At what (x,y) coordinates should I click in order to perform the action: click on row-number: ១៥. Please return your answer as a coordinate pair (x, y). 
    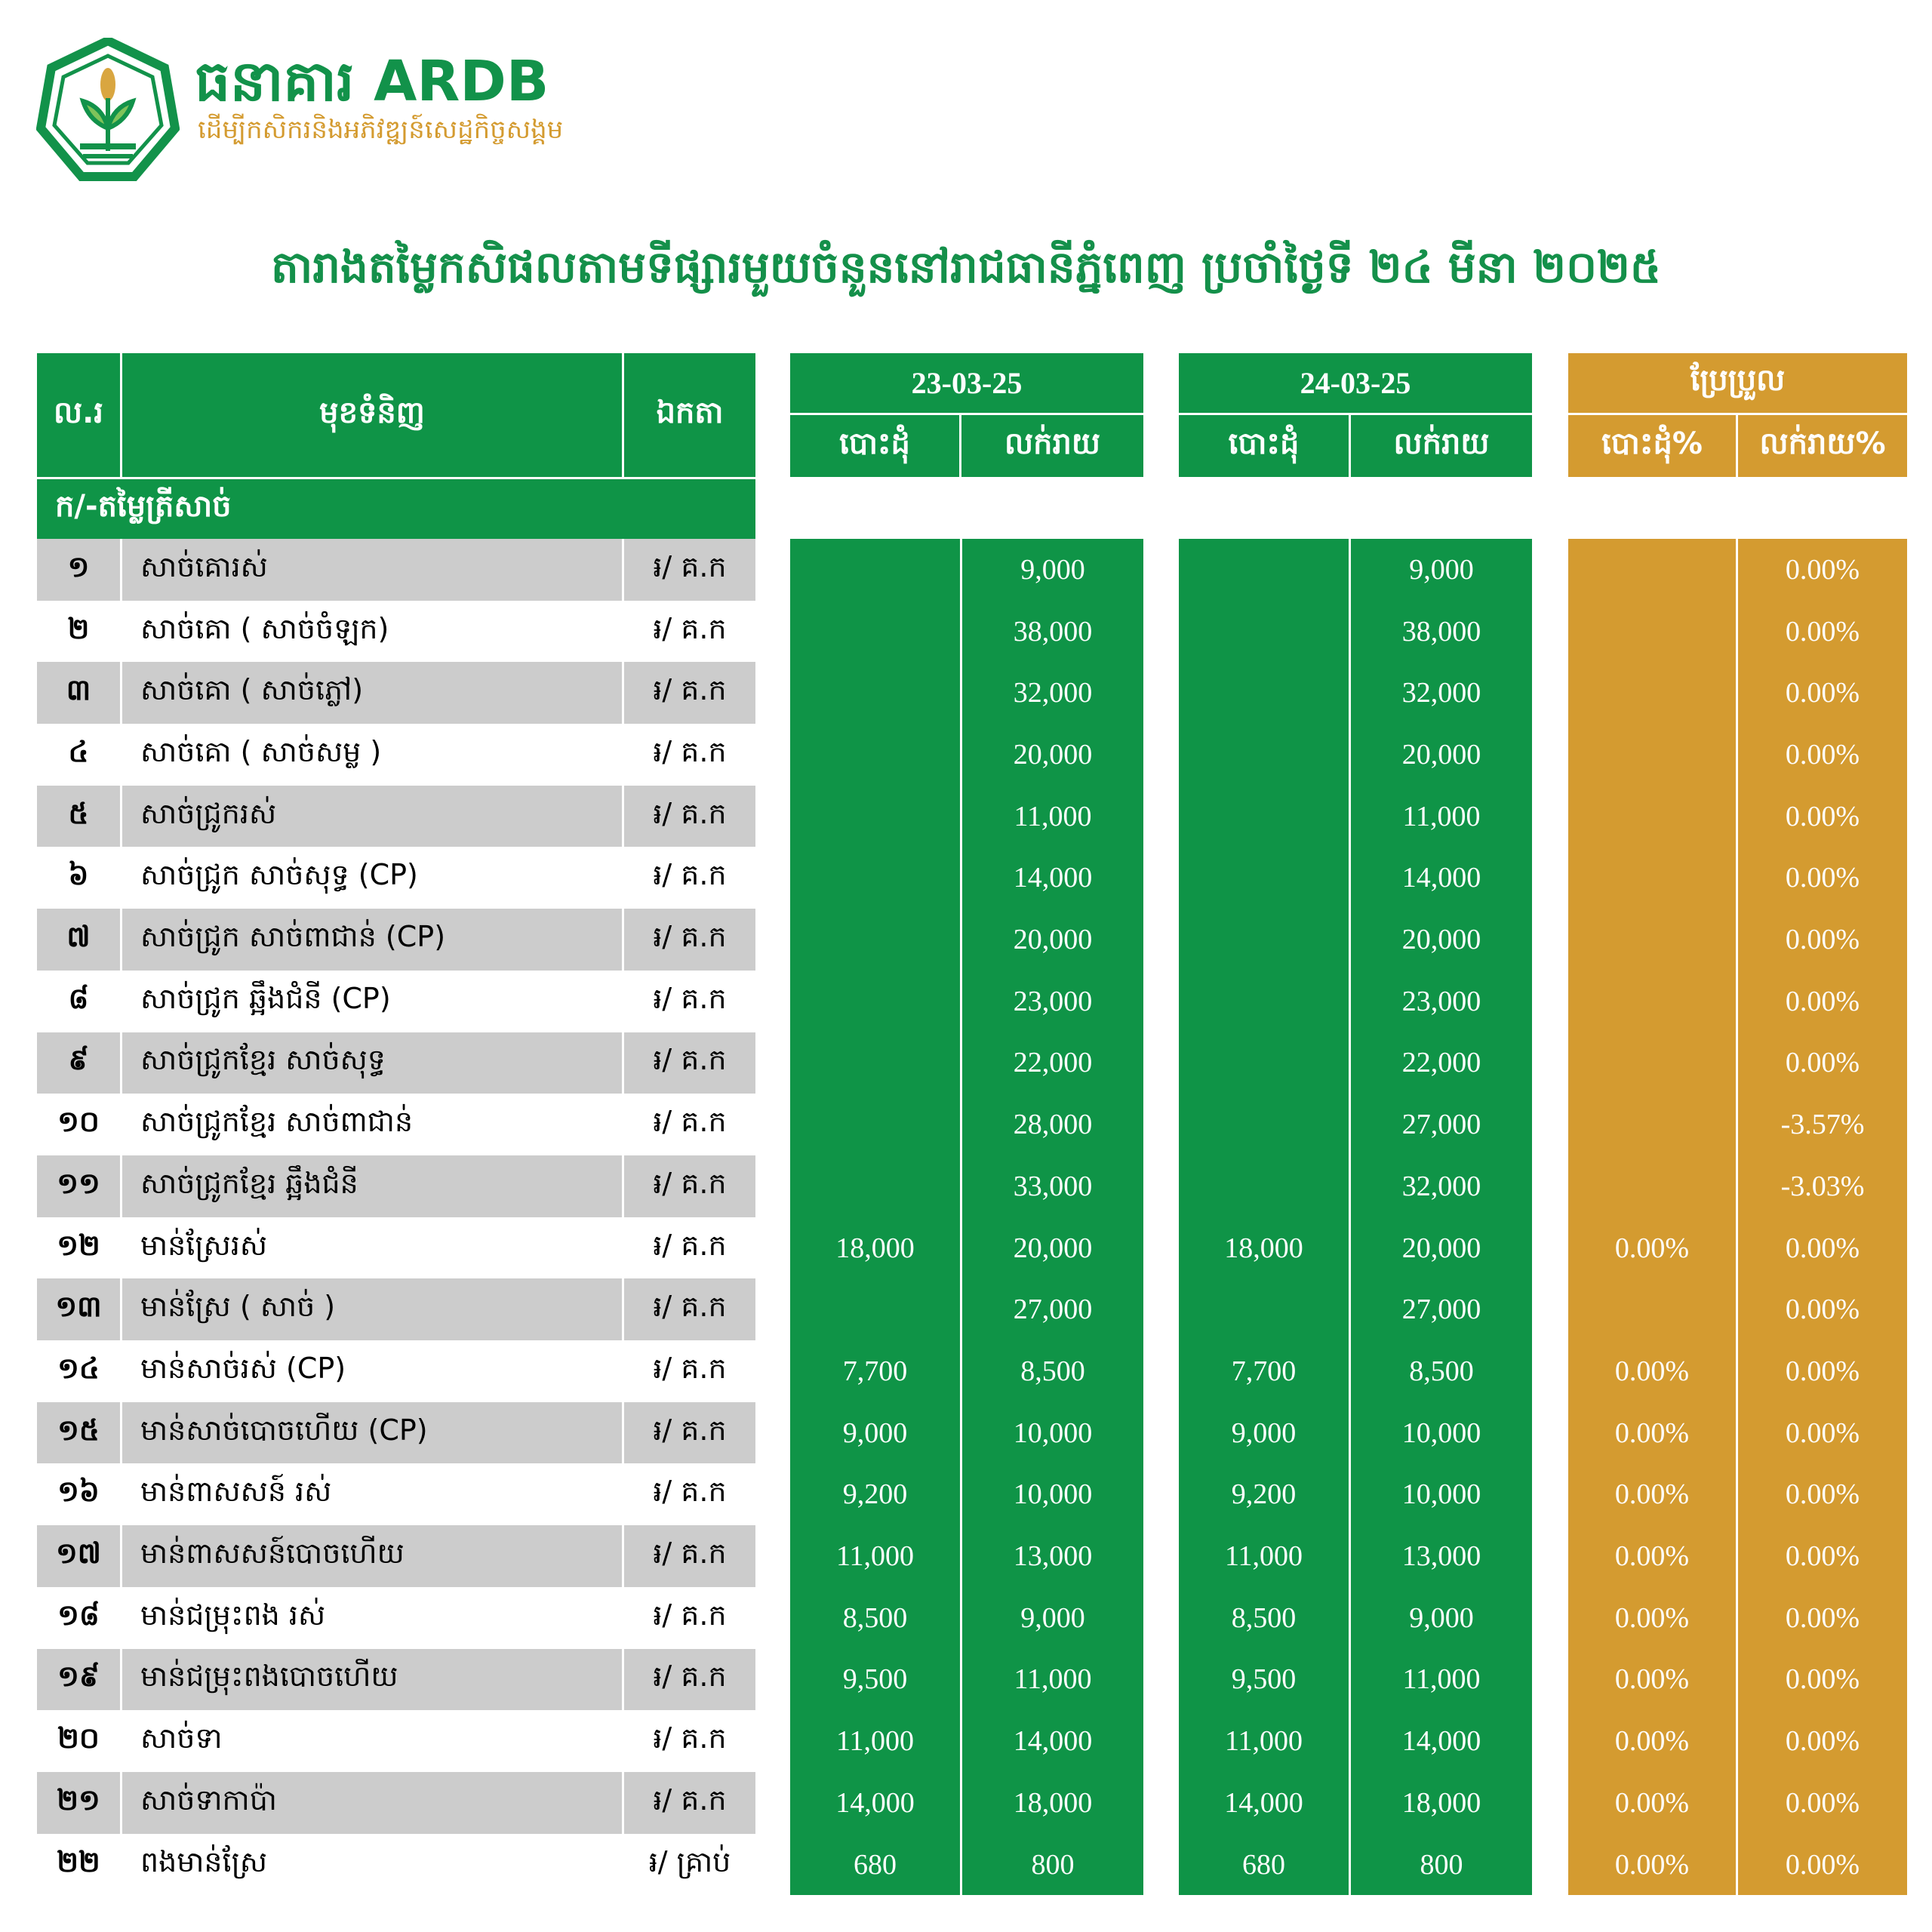
    Looking at the image, I should click on (78, 1432).